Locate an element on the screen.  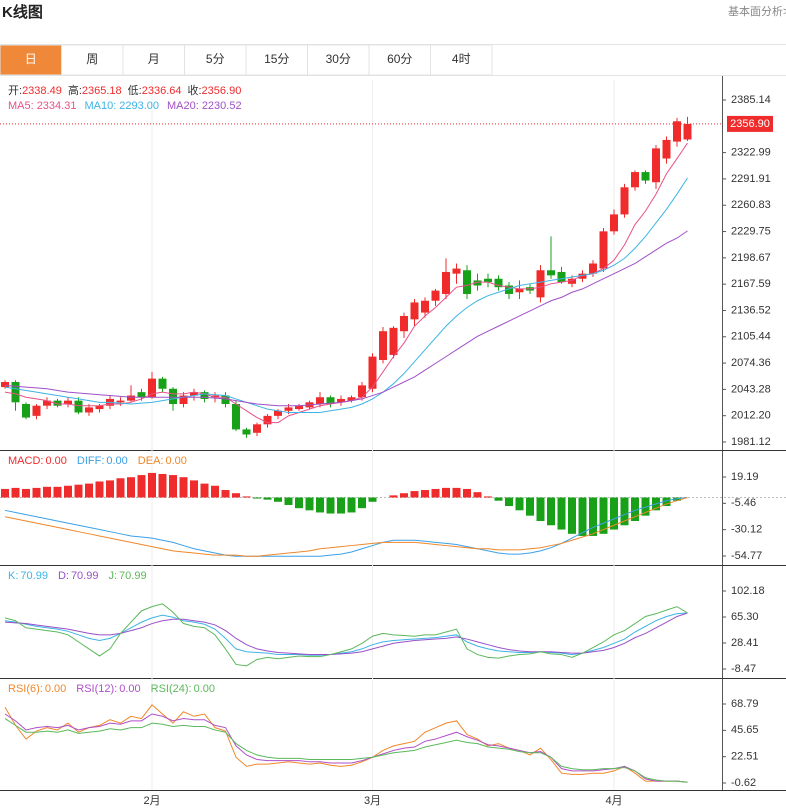
y-tick-label: 2322.99 is located at coordinates (751, 153).